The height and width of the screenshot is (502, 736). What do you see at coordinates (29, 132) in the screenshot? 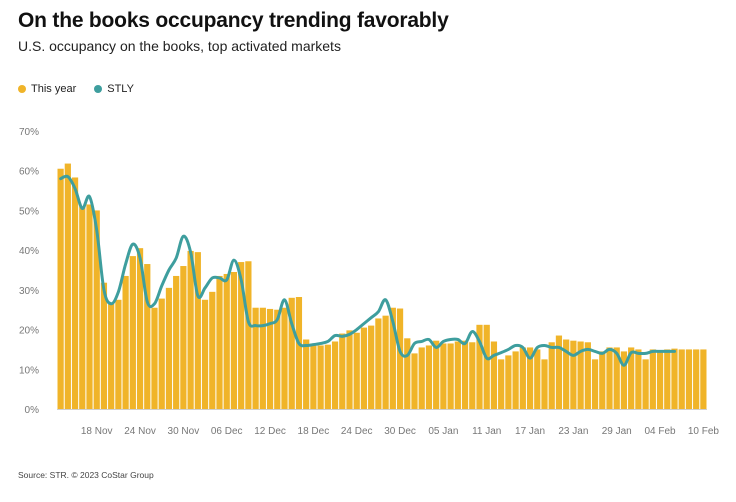
I see `y-tick-label: 70%` at bounding box center [29, 132].